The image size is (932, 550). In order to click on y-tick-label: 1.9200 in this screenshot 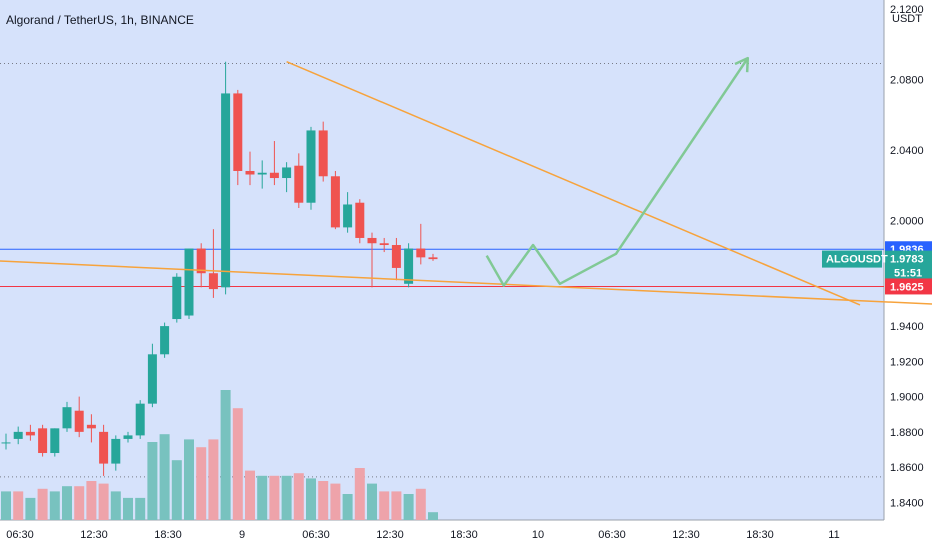, I will do `click(907, 362)`.